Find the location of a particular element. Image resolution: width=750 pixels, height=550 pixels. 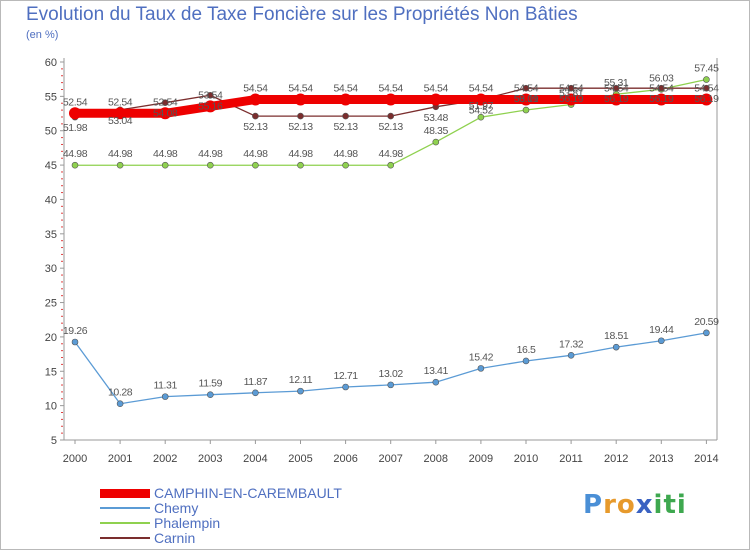

data-label: 11.87 is located at coordinates (256, 382).